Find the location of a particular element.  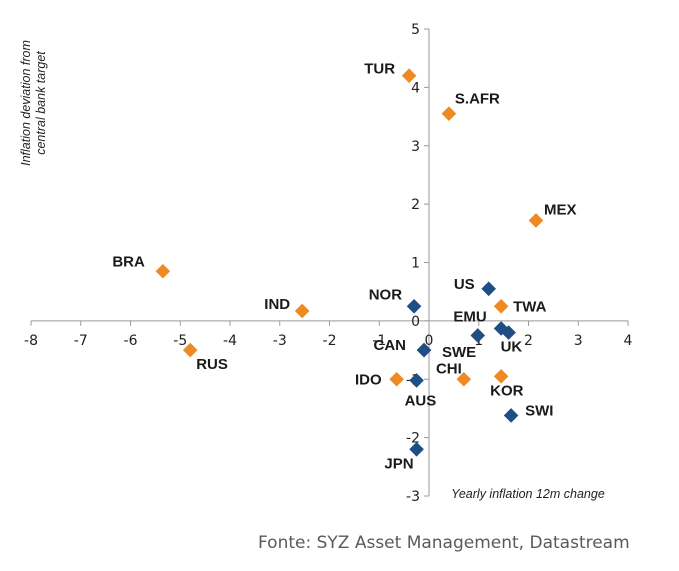

label-nor: NOR is located at coordinates (386, 294).